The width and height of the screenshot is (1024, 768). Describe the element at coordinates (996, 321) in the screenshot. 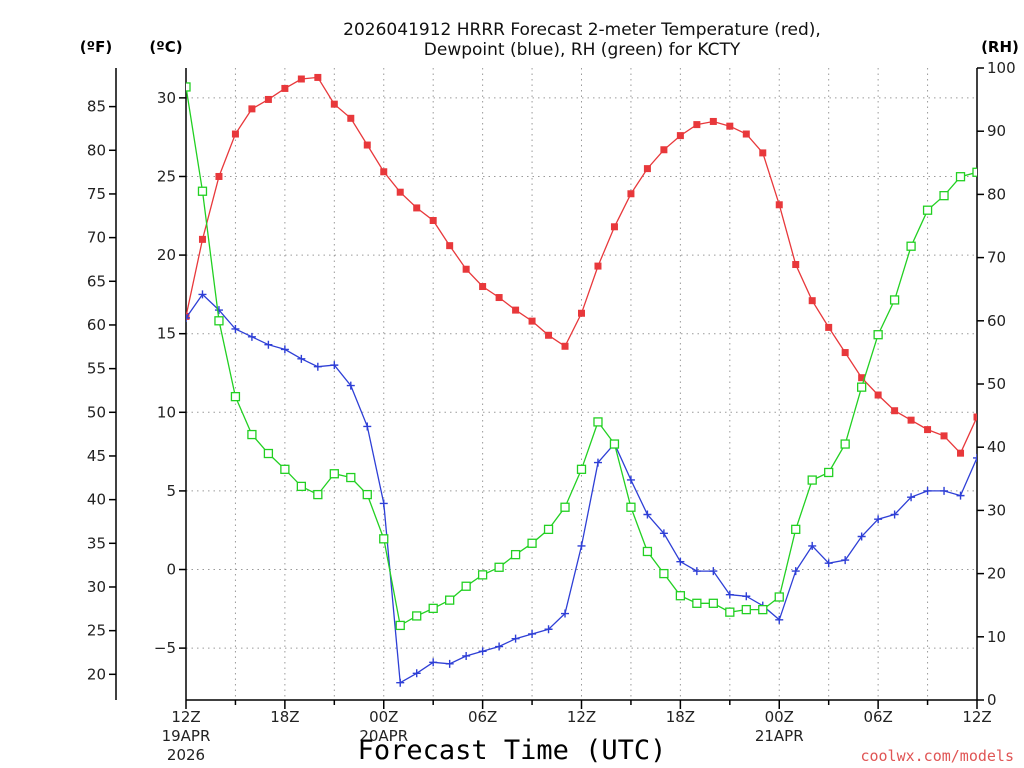

I see `rh-tick-label: 60` at that location.